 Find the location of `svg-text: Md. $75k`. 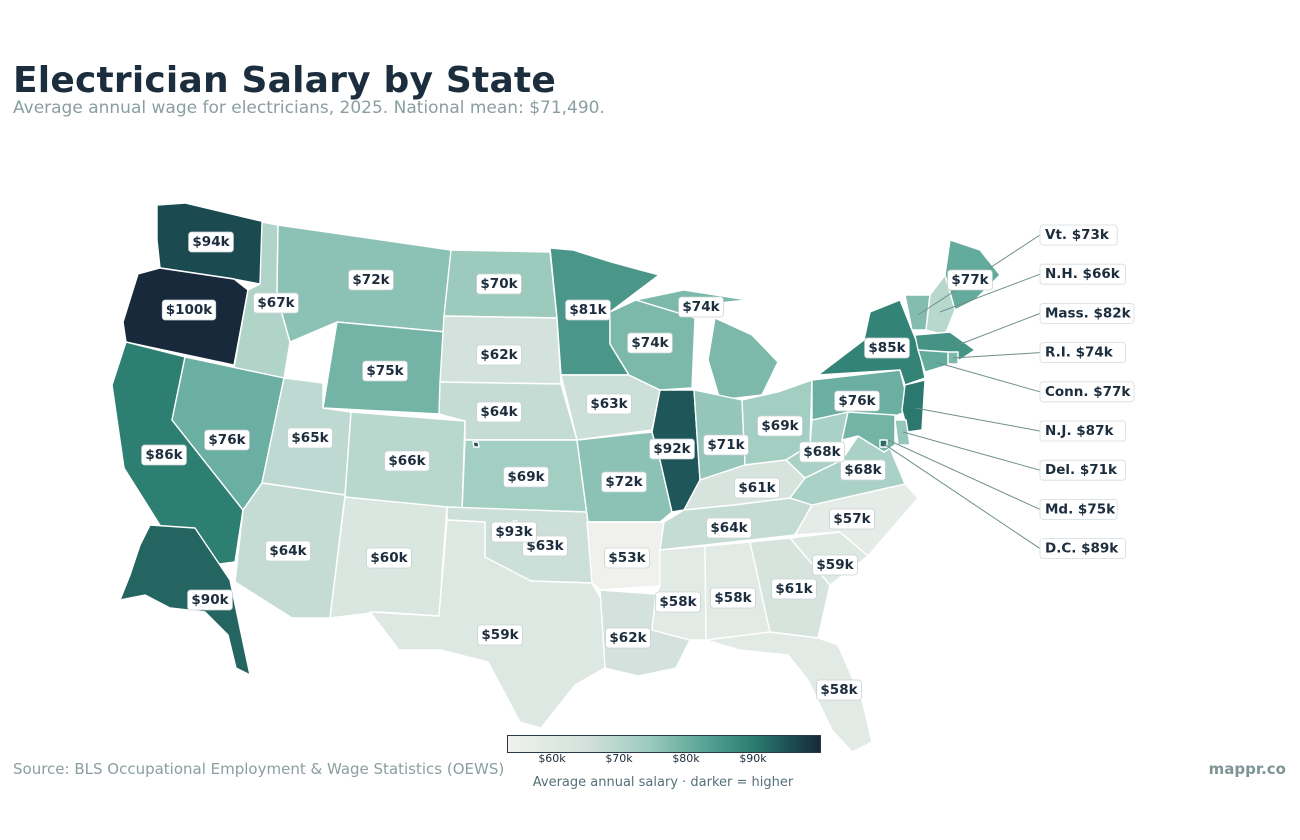

svg-text: Md. $75k is located at coordinates (1080, 509).